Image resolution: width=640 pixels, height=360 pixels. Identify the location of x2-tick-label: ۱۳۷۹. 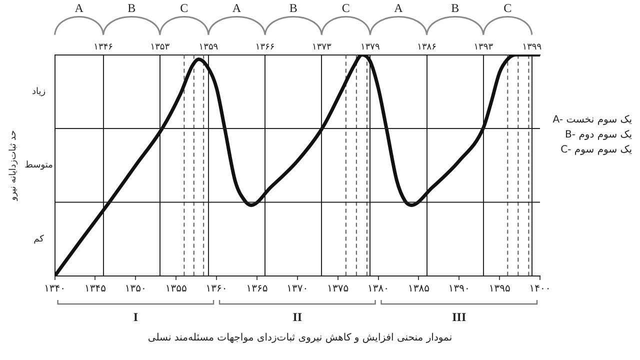
(370, 47).